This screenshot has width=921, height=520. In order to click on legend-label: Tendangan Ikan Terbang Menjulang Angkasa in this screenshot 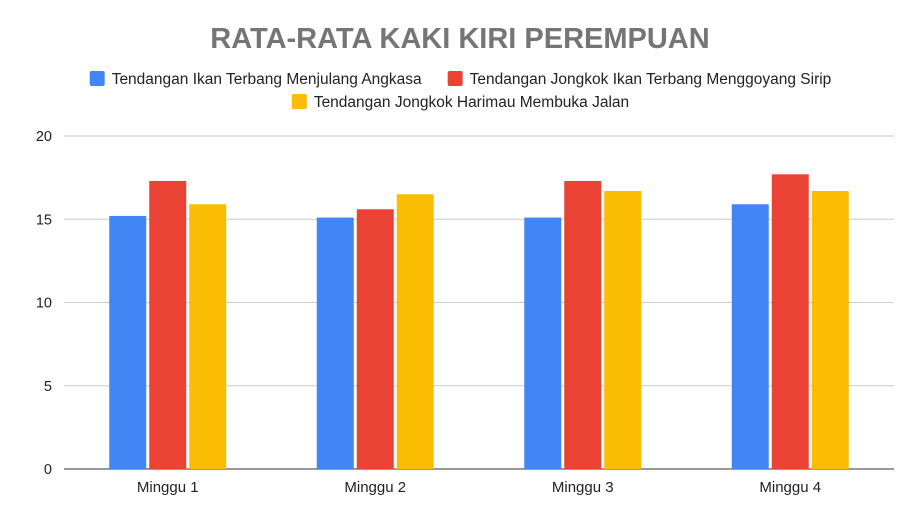, I will do `click(267, 79)`.